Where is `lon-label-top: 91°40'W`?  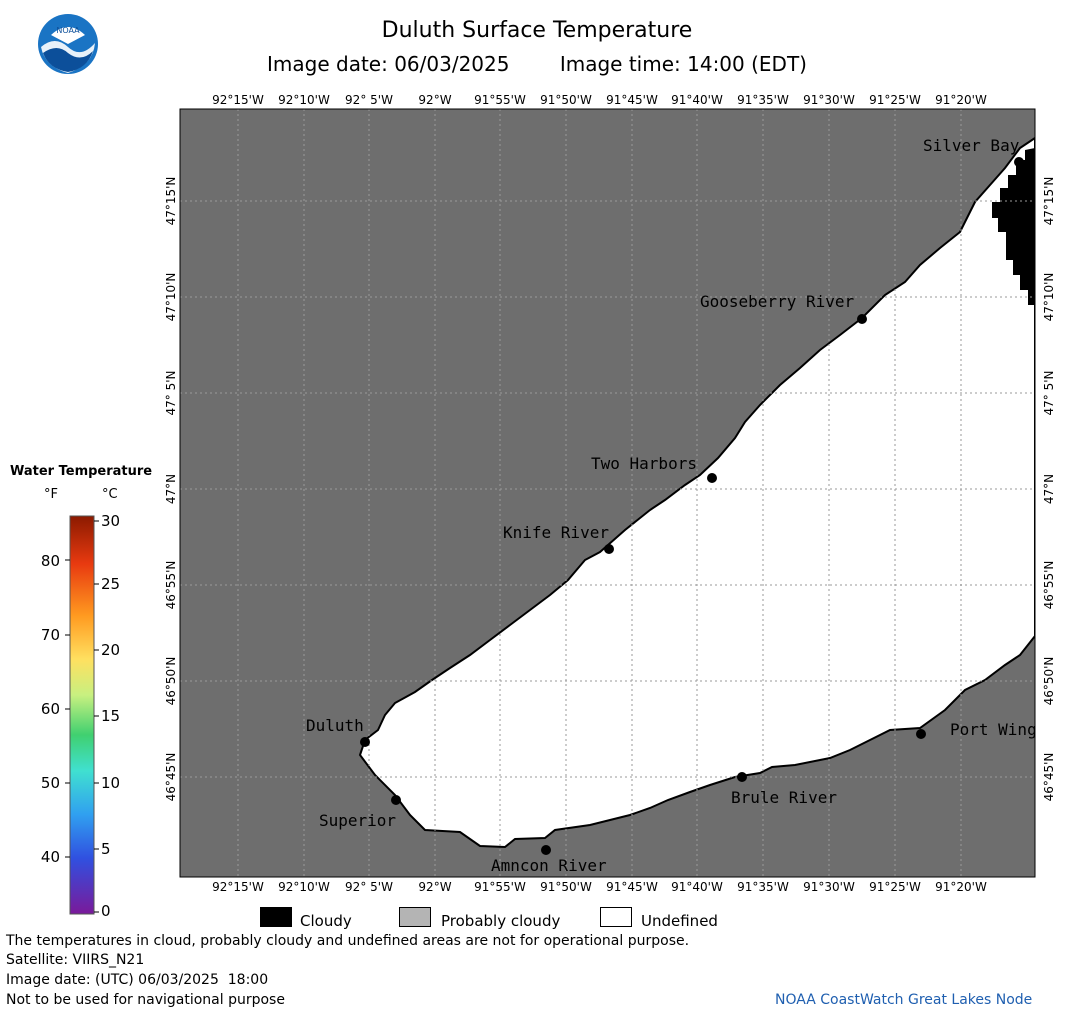 lon-label-top: 91°40'W is located at coordinates (697, 100).